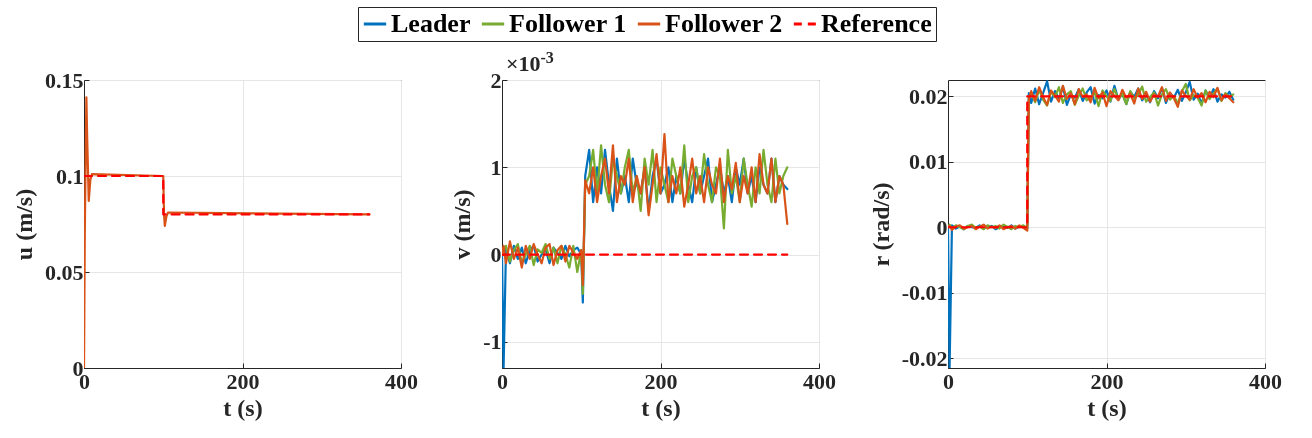 Image resolution: width=1312 pixels, height=438 pixels. What do you see at coordinates (928, 96) in the screenshot?
I see `y-tick-label: 0.02` at bounding box center [928, 96].